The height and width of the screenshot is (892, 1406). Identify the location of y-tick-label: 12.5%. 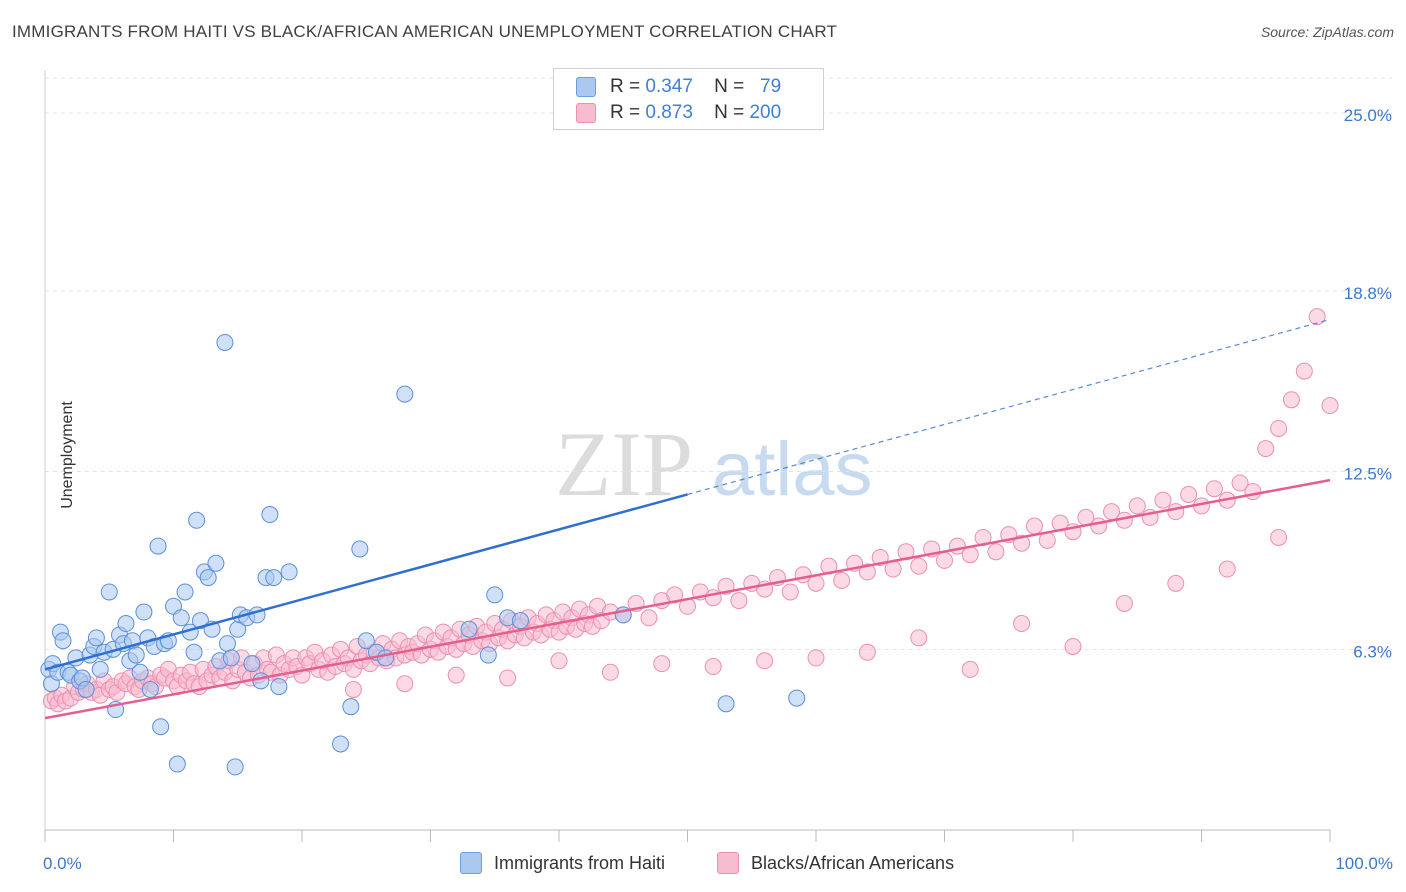
(1368, 474).